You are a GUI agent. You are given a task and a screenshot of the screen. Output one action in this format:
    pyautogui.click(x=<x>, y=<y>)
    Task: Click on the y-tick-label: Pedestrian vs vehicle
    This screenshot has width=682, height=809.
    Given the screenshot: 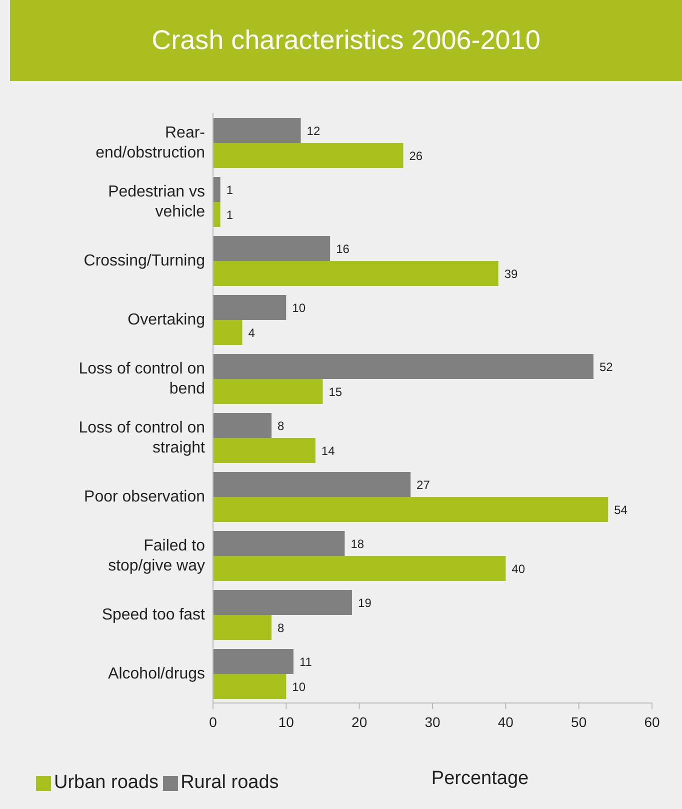 What is the action you would take?
    pyautogui.click(x=157, y=202)
    